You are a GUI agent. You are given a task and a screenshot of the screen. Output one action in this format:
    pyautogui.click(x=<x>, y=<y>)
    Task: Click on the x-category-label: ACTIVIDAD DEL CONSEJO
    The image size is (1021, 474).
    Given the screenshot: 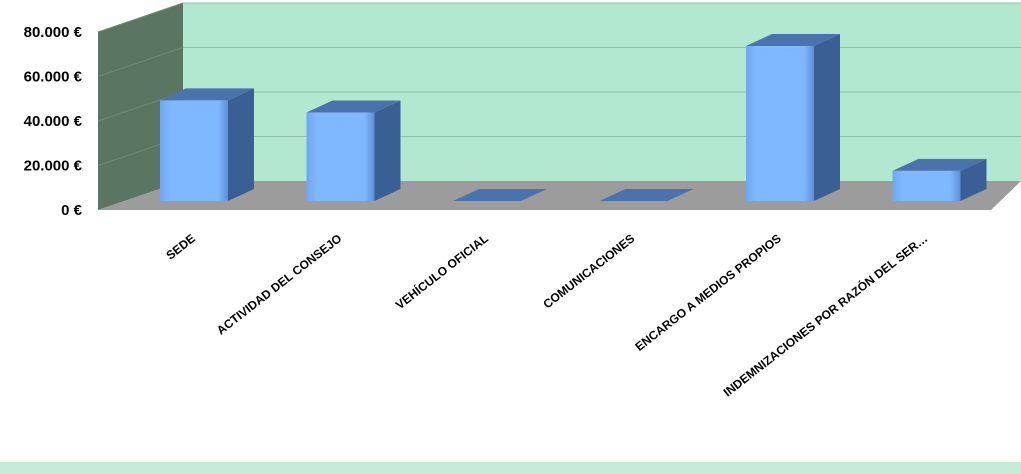 What is the action you would take?
    pyautogui.click(x=279, y=284)
    